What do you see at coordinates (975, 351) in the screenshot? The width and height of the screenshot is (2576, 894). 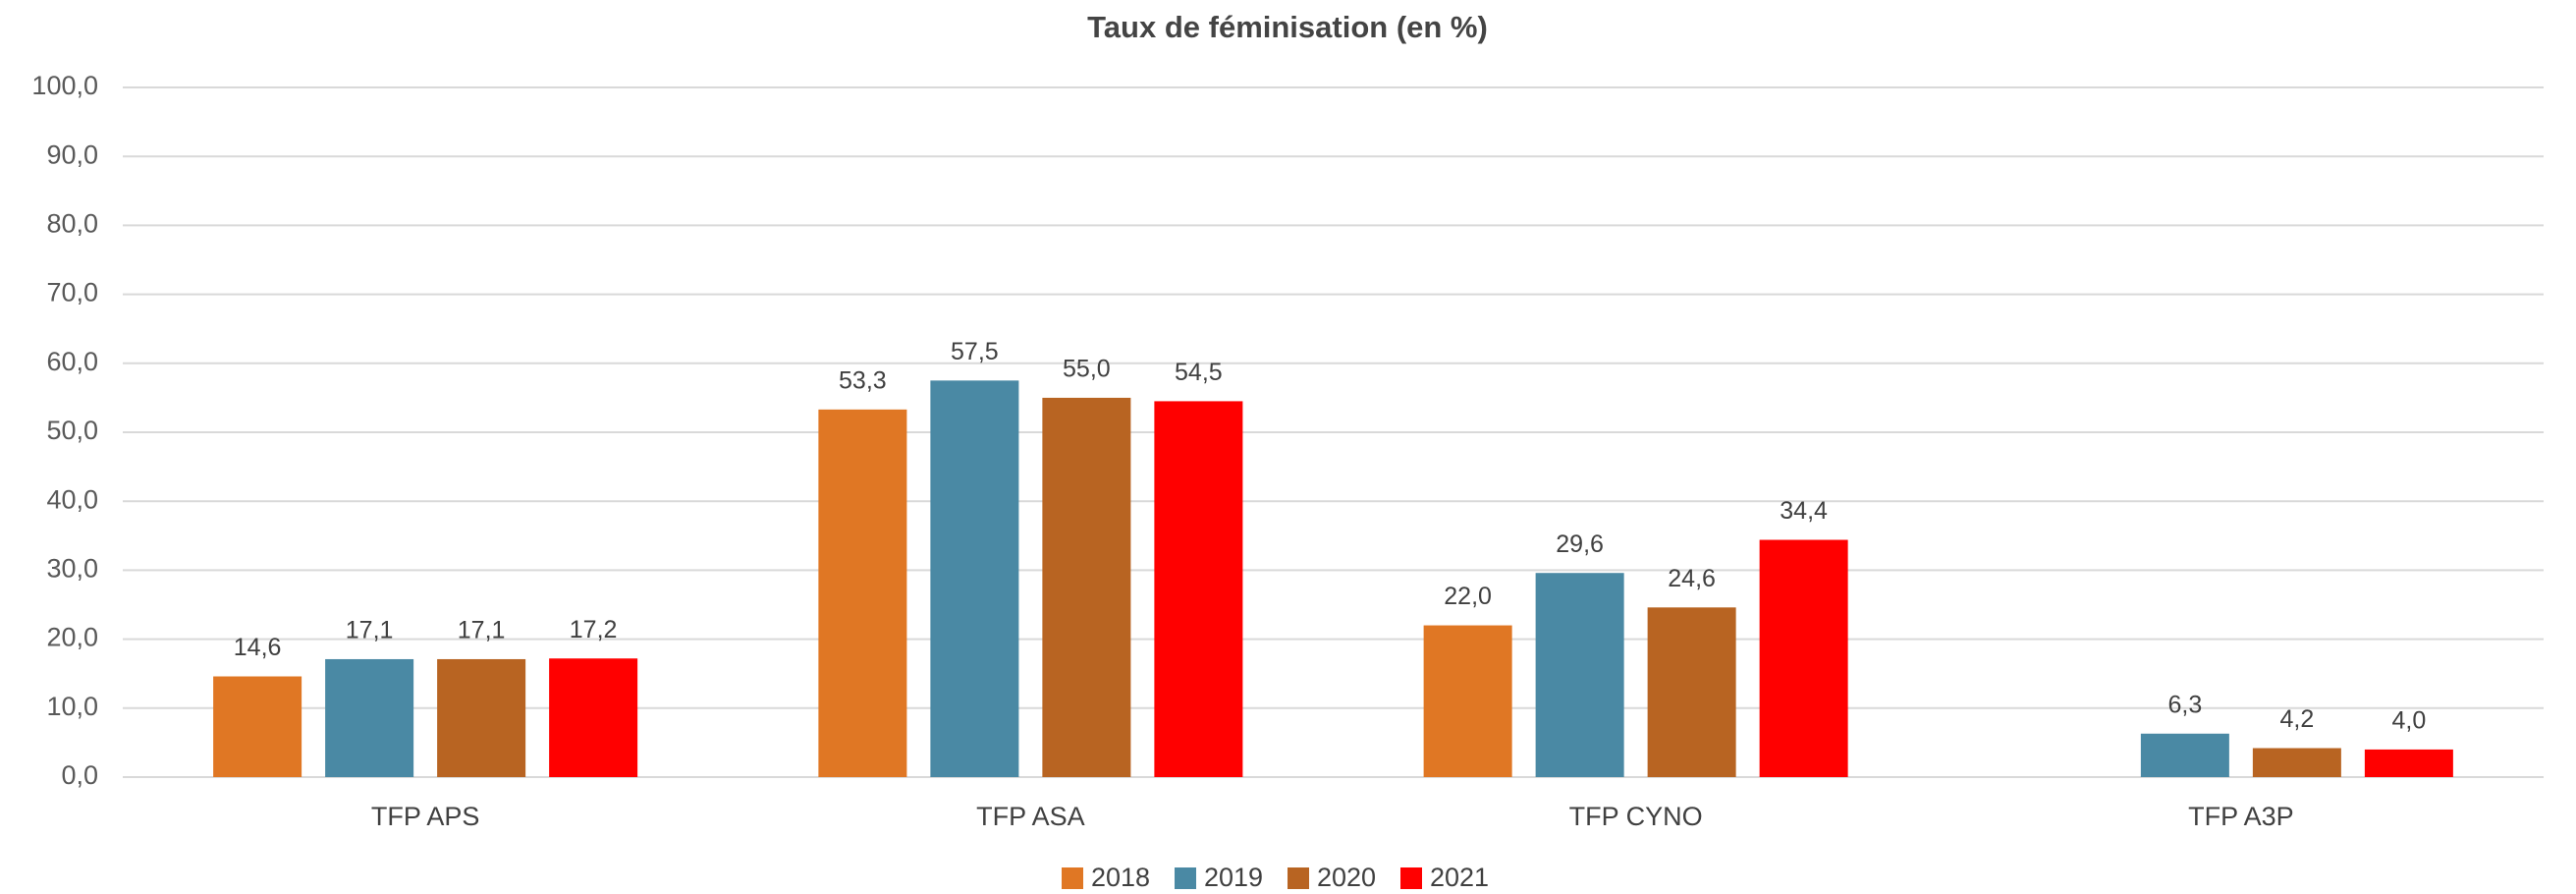 I see `data-label: 57,5` at bounding box center [975, 351].